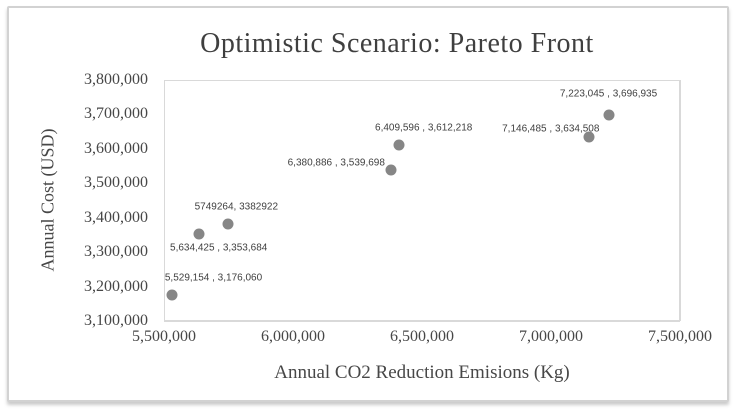  Describe the element at coordinates (397, 43) in the screenshot. I see `chart-title: Optimistic Scenario: Pareto Front` at that location.